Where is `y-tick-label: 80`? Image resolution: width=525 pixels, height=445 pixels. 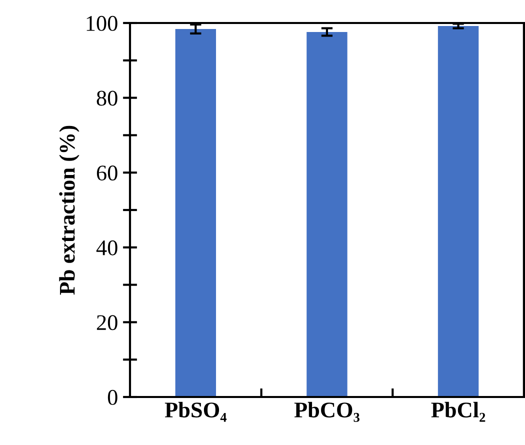
y-tick-label: 80 is located at coordinates (107, 98).